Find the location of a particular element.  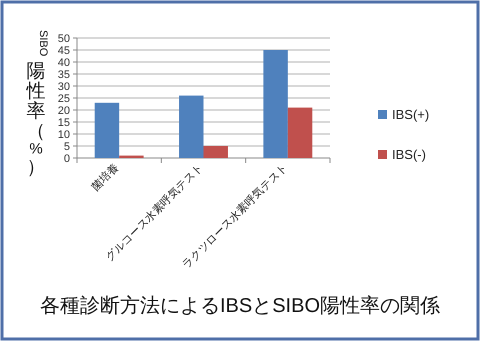

y-tick-label: 45 is located at coordinates (64, 51).